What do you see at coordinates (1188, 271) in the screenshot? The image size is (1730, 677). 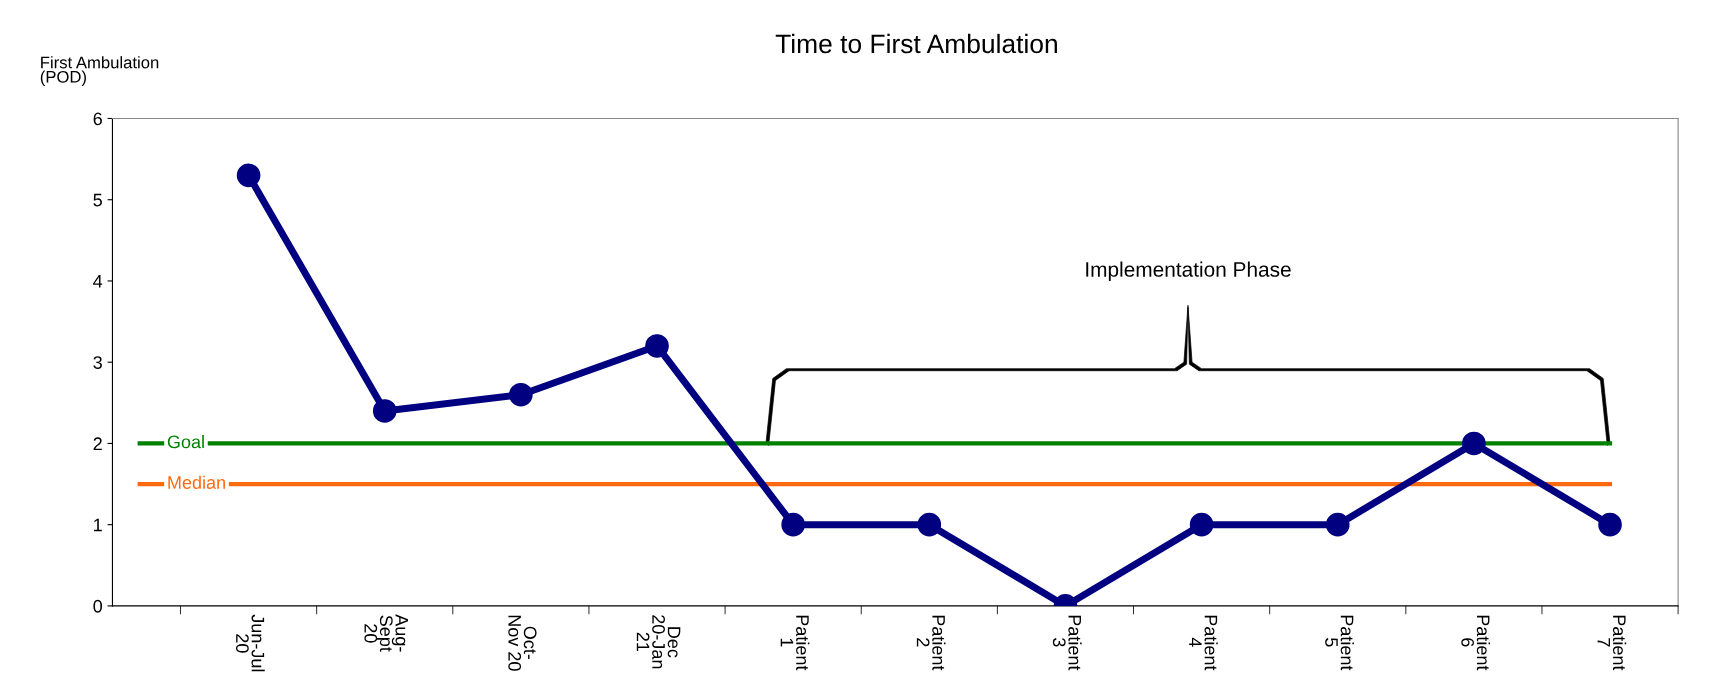 I see `annotation: Implementation Phase` at bounding box center [1188, 271].